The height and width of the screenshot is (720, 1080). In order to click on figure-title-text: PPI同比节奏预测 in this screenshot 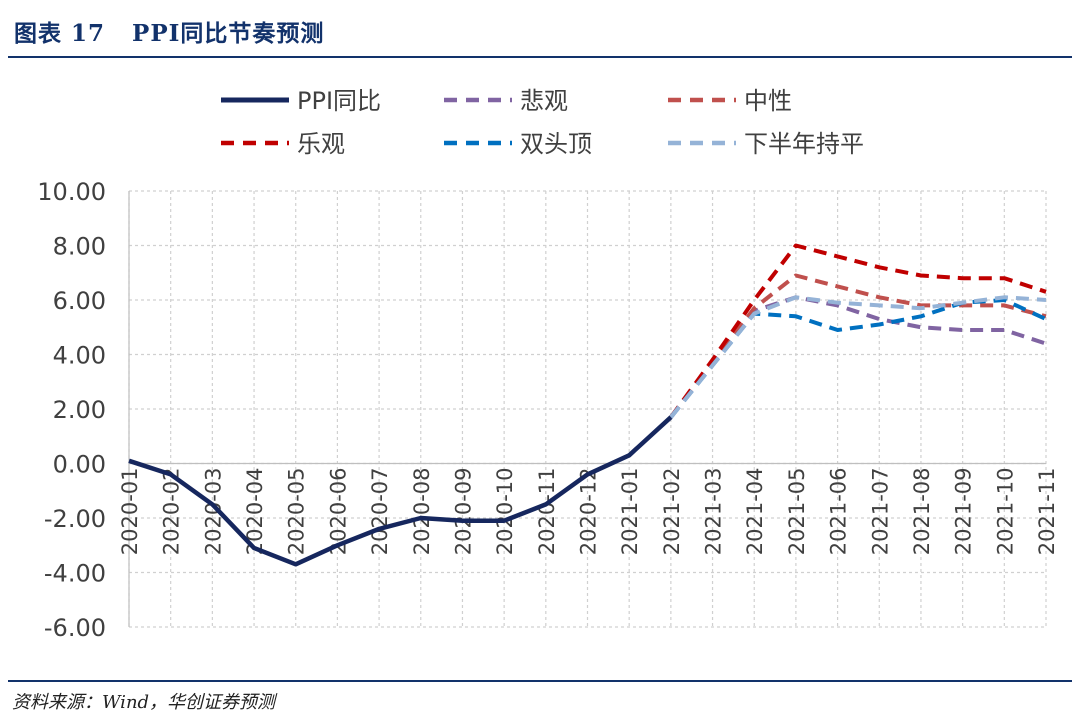, I will do `click(228, 33)`.